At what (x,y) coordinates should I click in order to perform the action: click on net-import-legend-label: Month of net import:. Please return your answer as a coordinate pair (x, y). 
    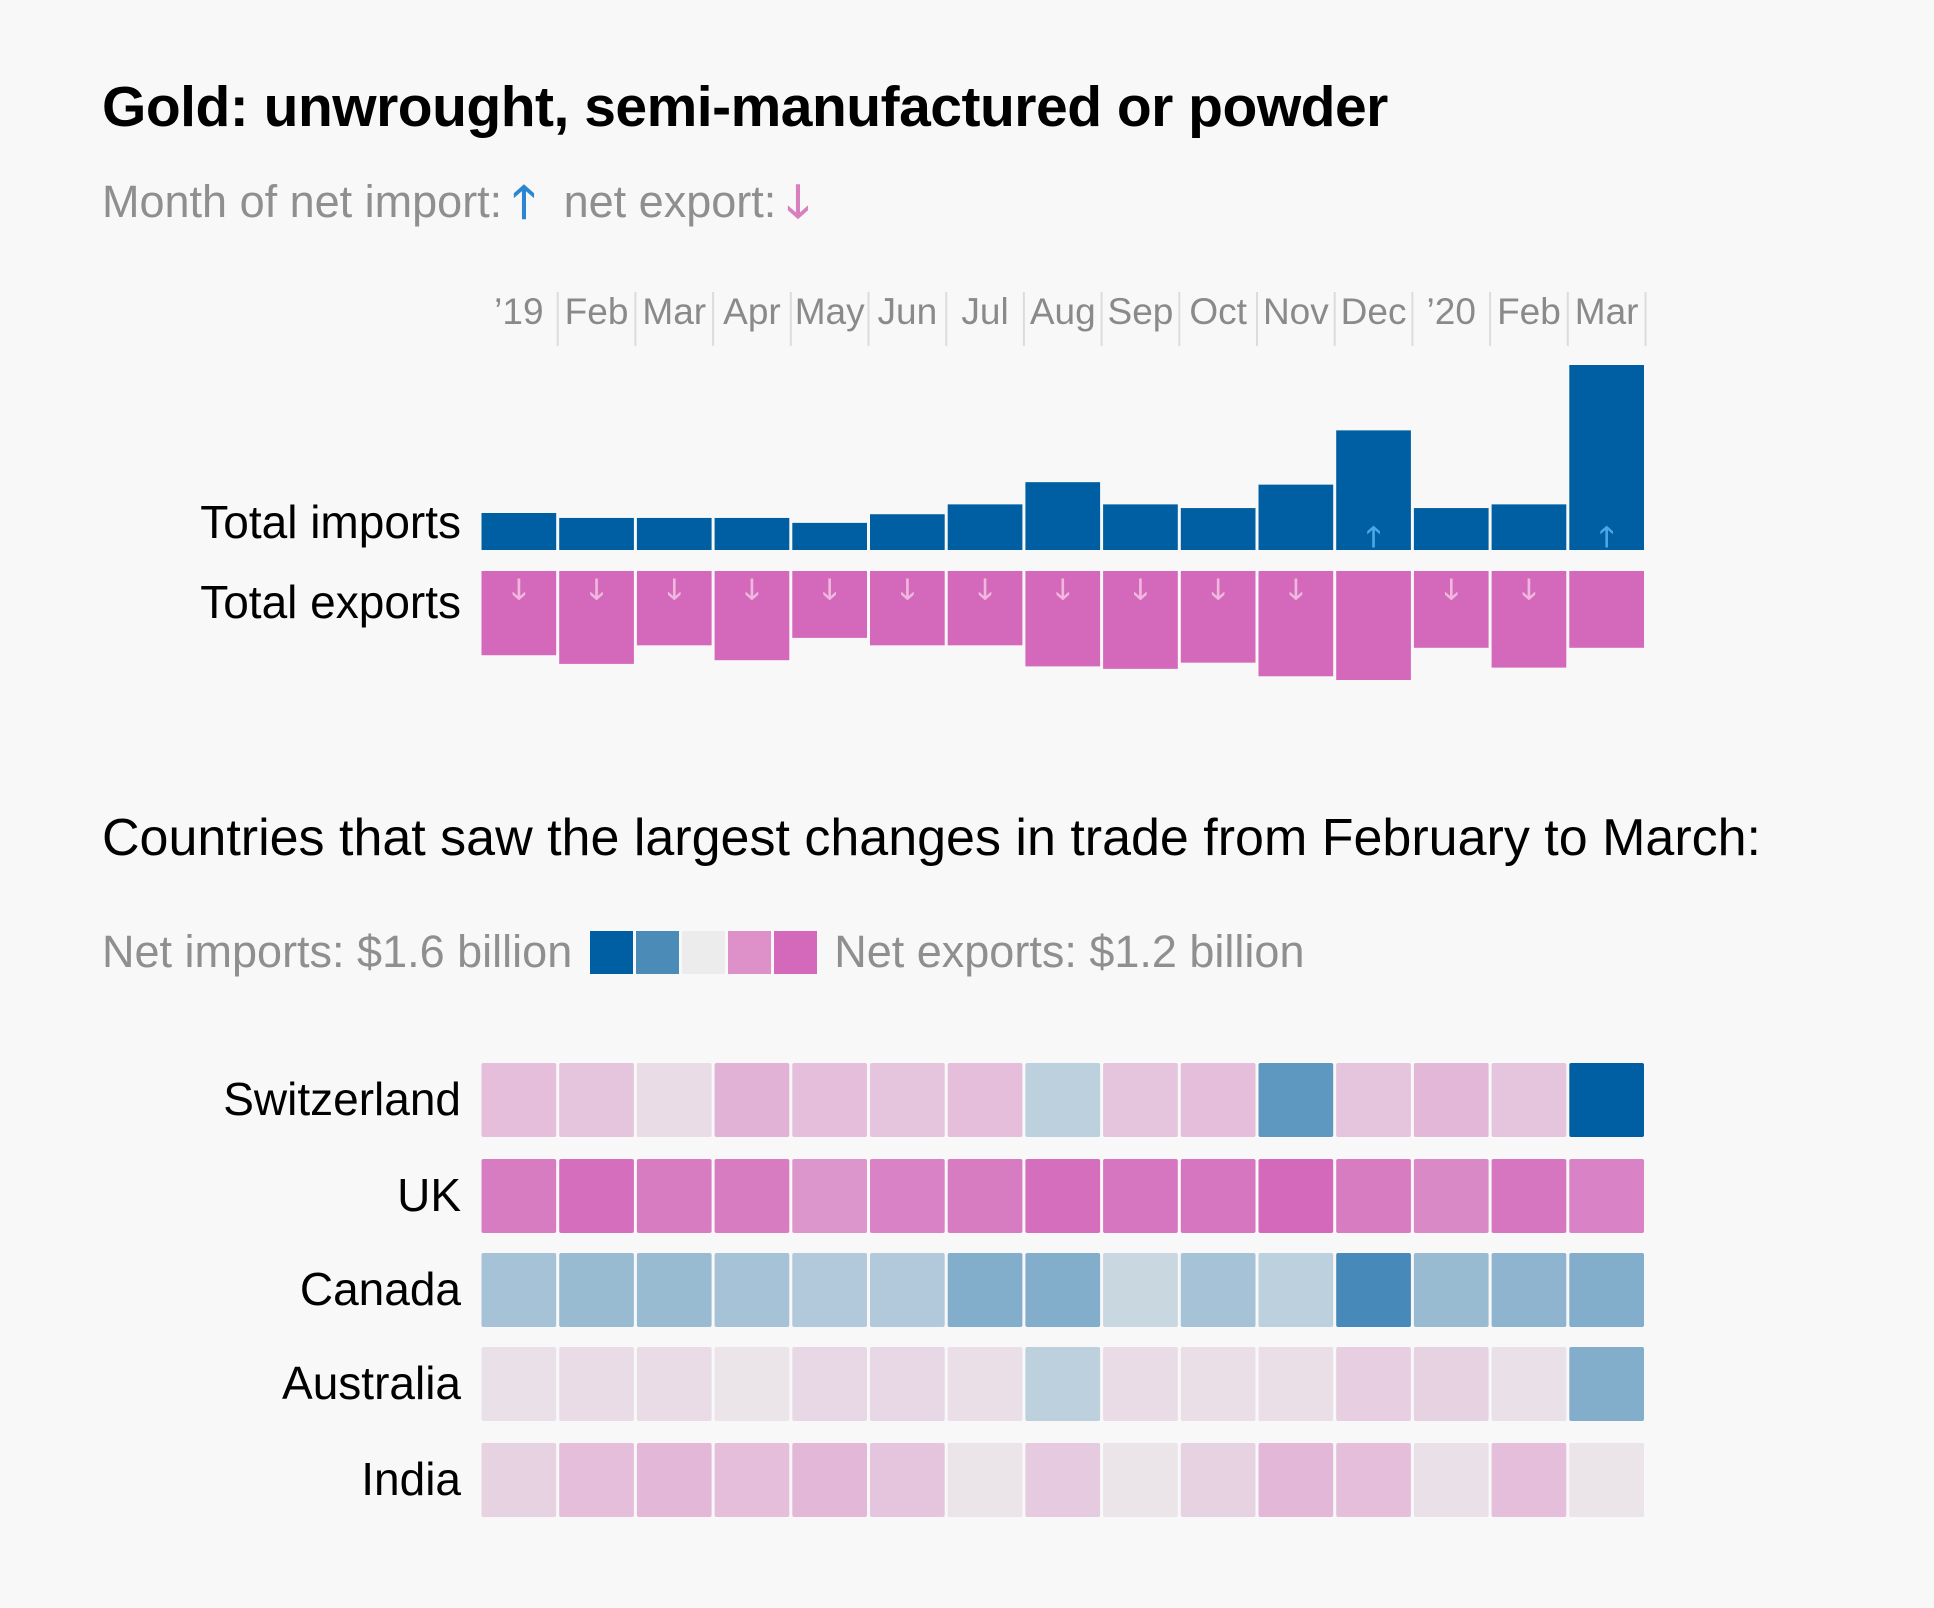
    Looking at the image, I should click on (302, 201).